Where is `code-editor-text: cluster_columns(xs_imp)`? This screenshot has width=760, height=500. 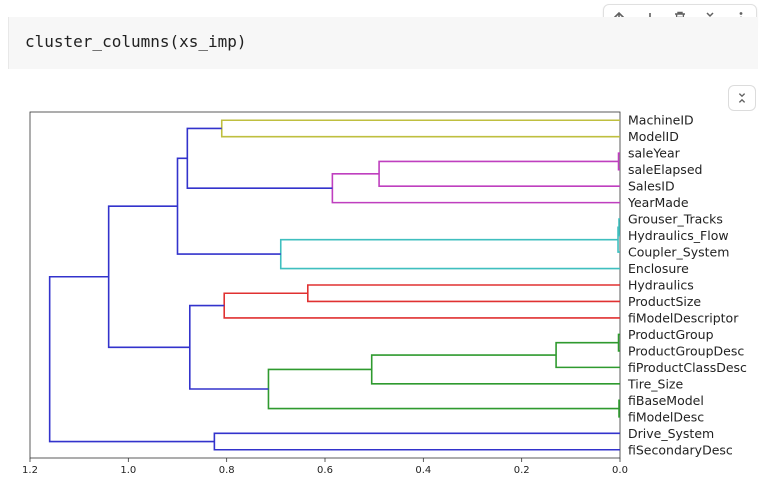 code-editor-text: cluster_columns(xs_imp) is located at coordinates (136, 41).